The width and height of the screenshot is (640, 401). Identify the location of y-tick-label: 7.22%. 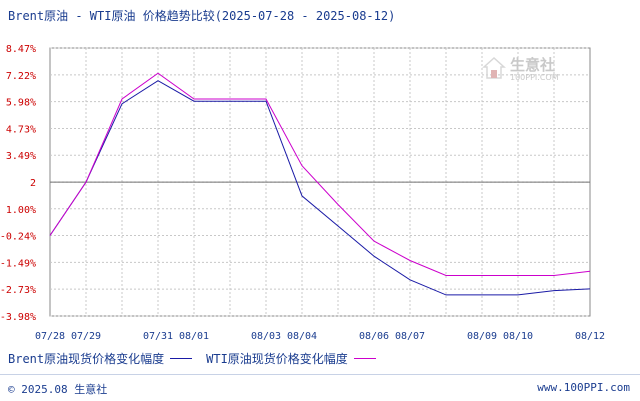
(21, 76).